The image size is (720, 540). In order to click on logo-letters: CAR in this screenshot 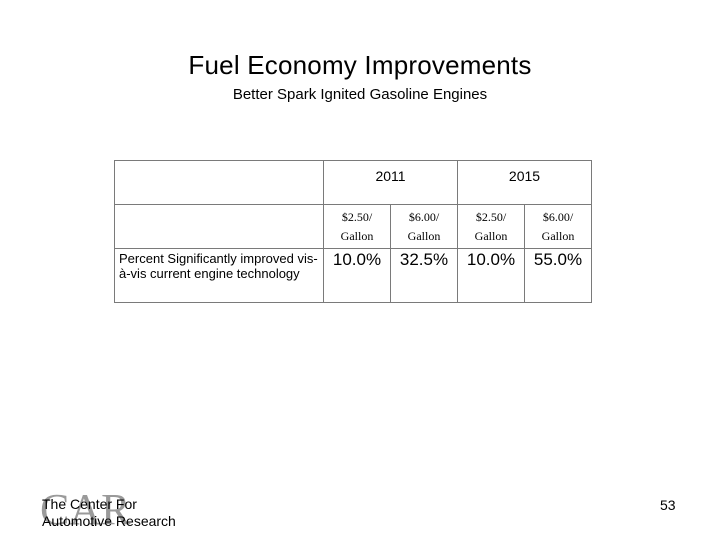, I will do `click(85, 508)`.